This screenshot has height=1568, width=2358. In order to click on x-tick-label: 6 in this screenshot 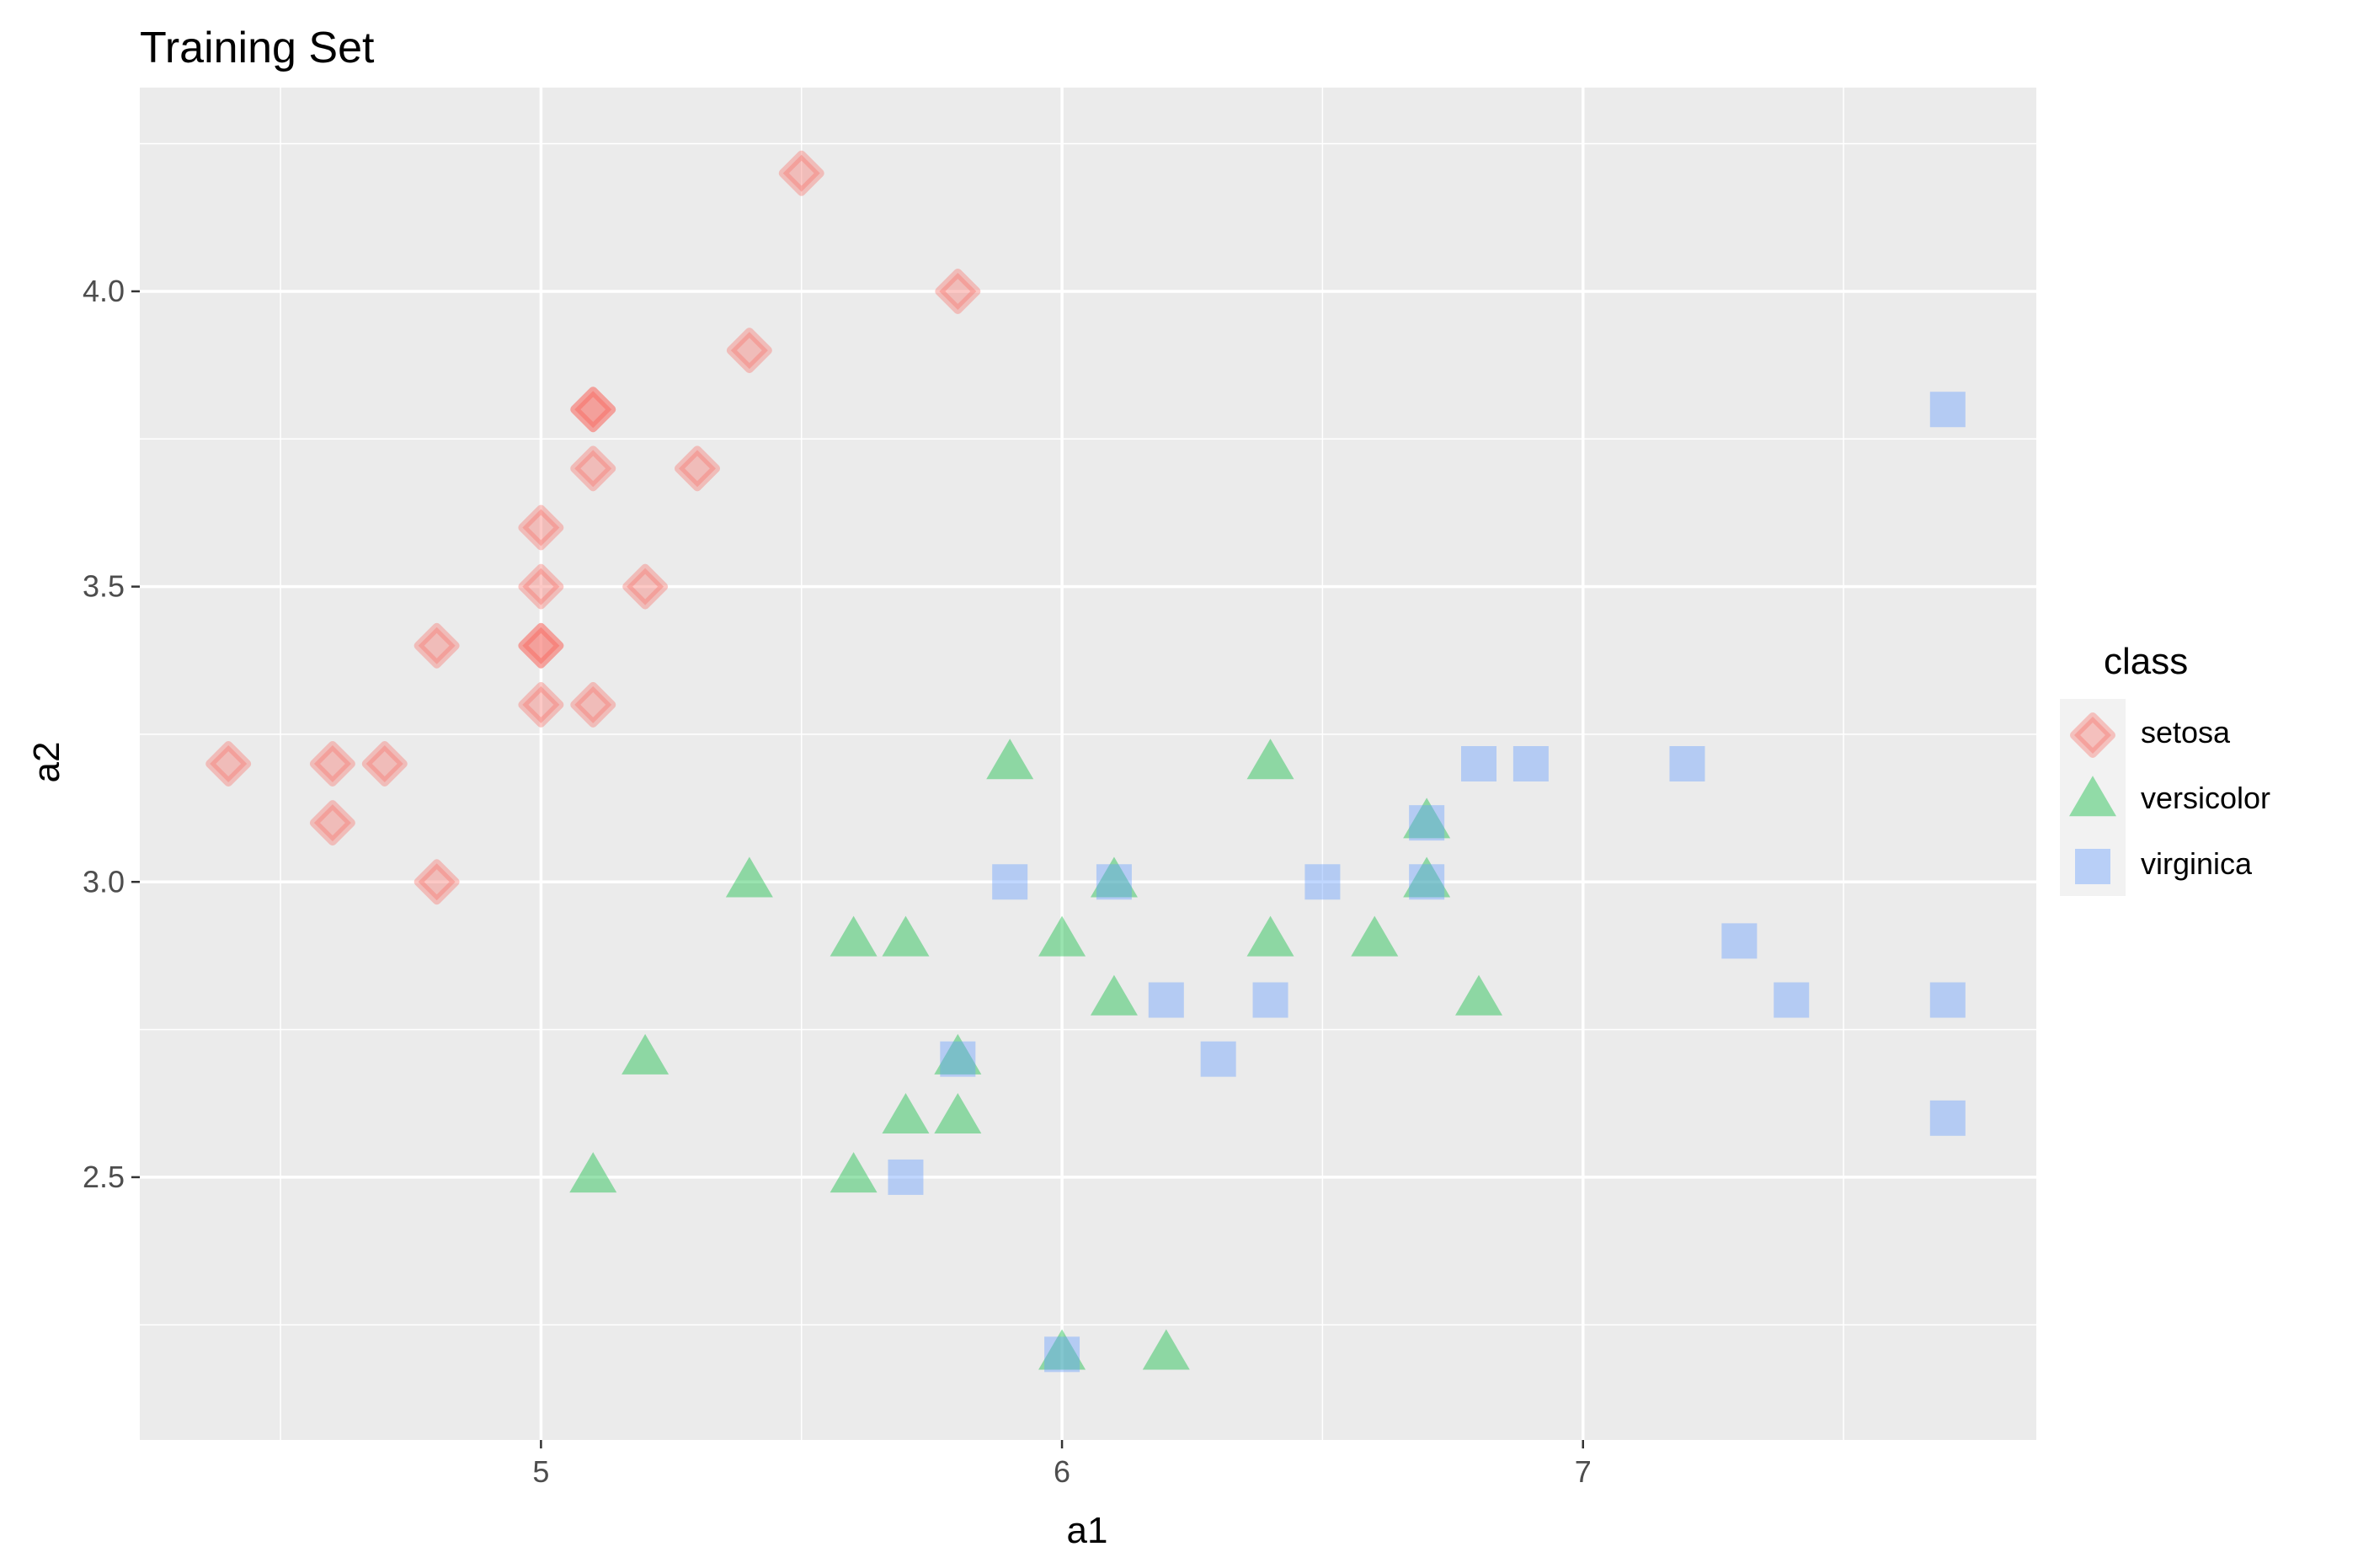, I will do `click(1062, 1471)`.